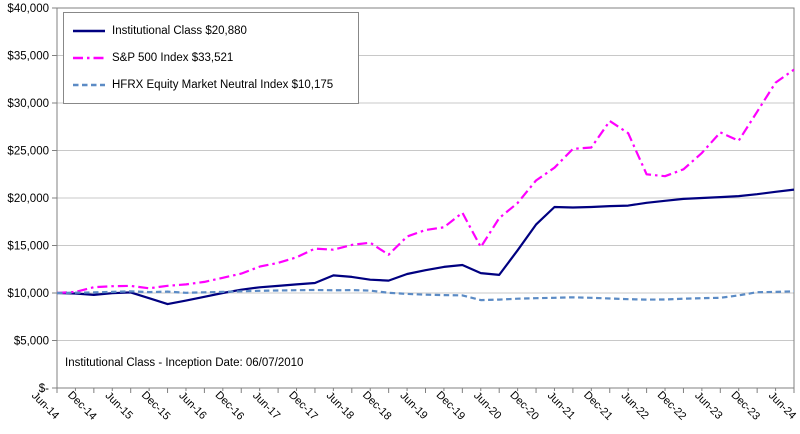 Image resolution: width=800 pixels, height=434 pixels. I want to click on x-tick-label: Dec-17, so click(303, 406).